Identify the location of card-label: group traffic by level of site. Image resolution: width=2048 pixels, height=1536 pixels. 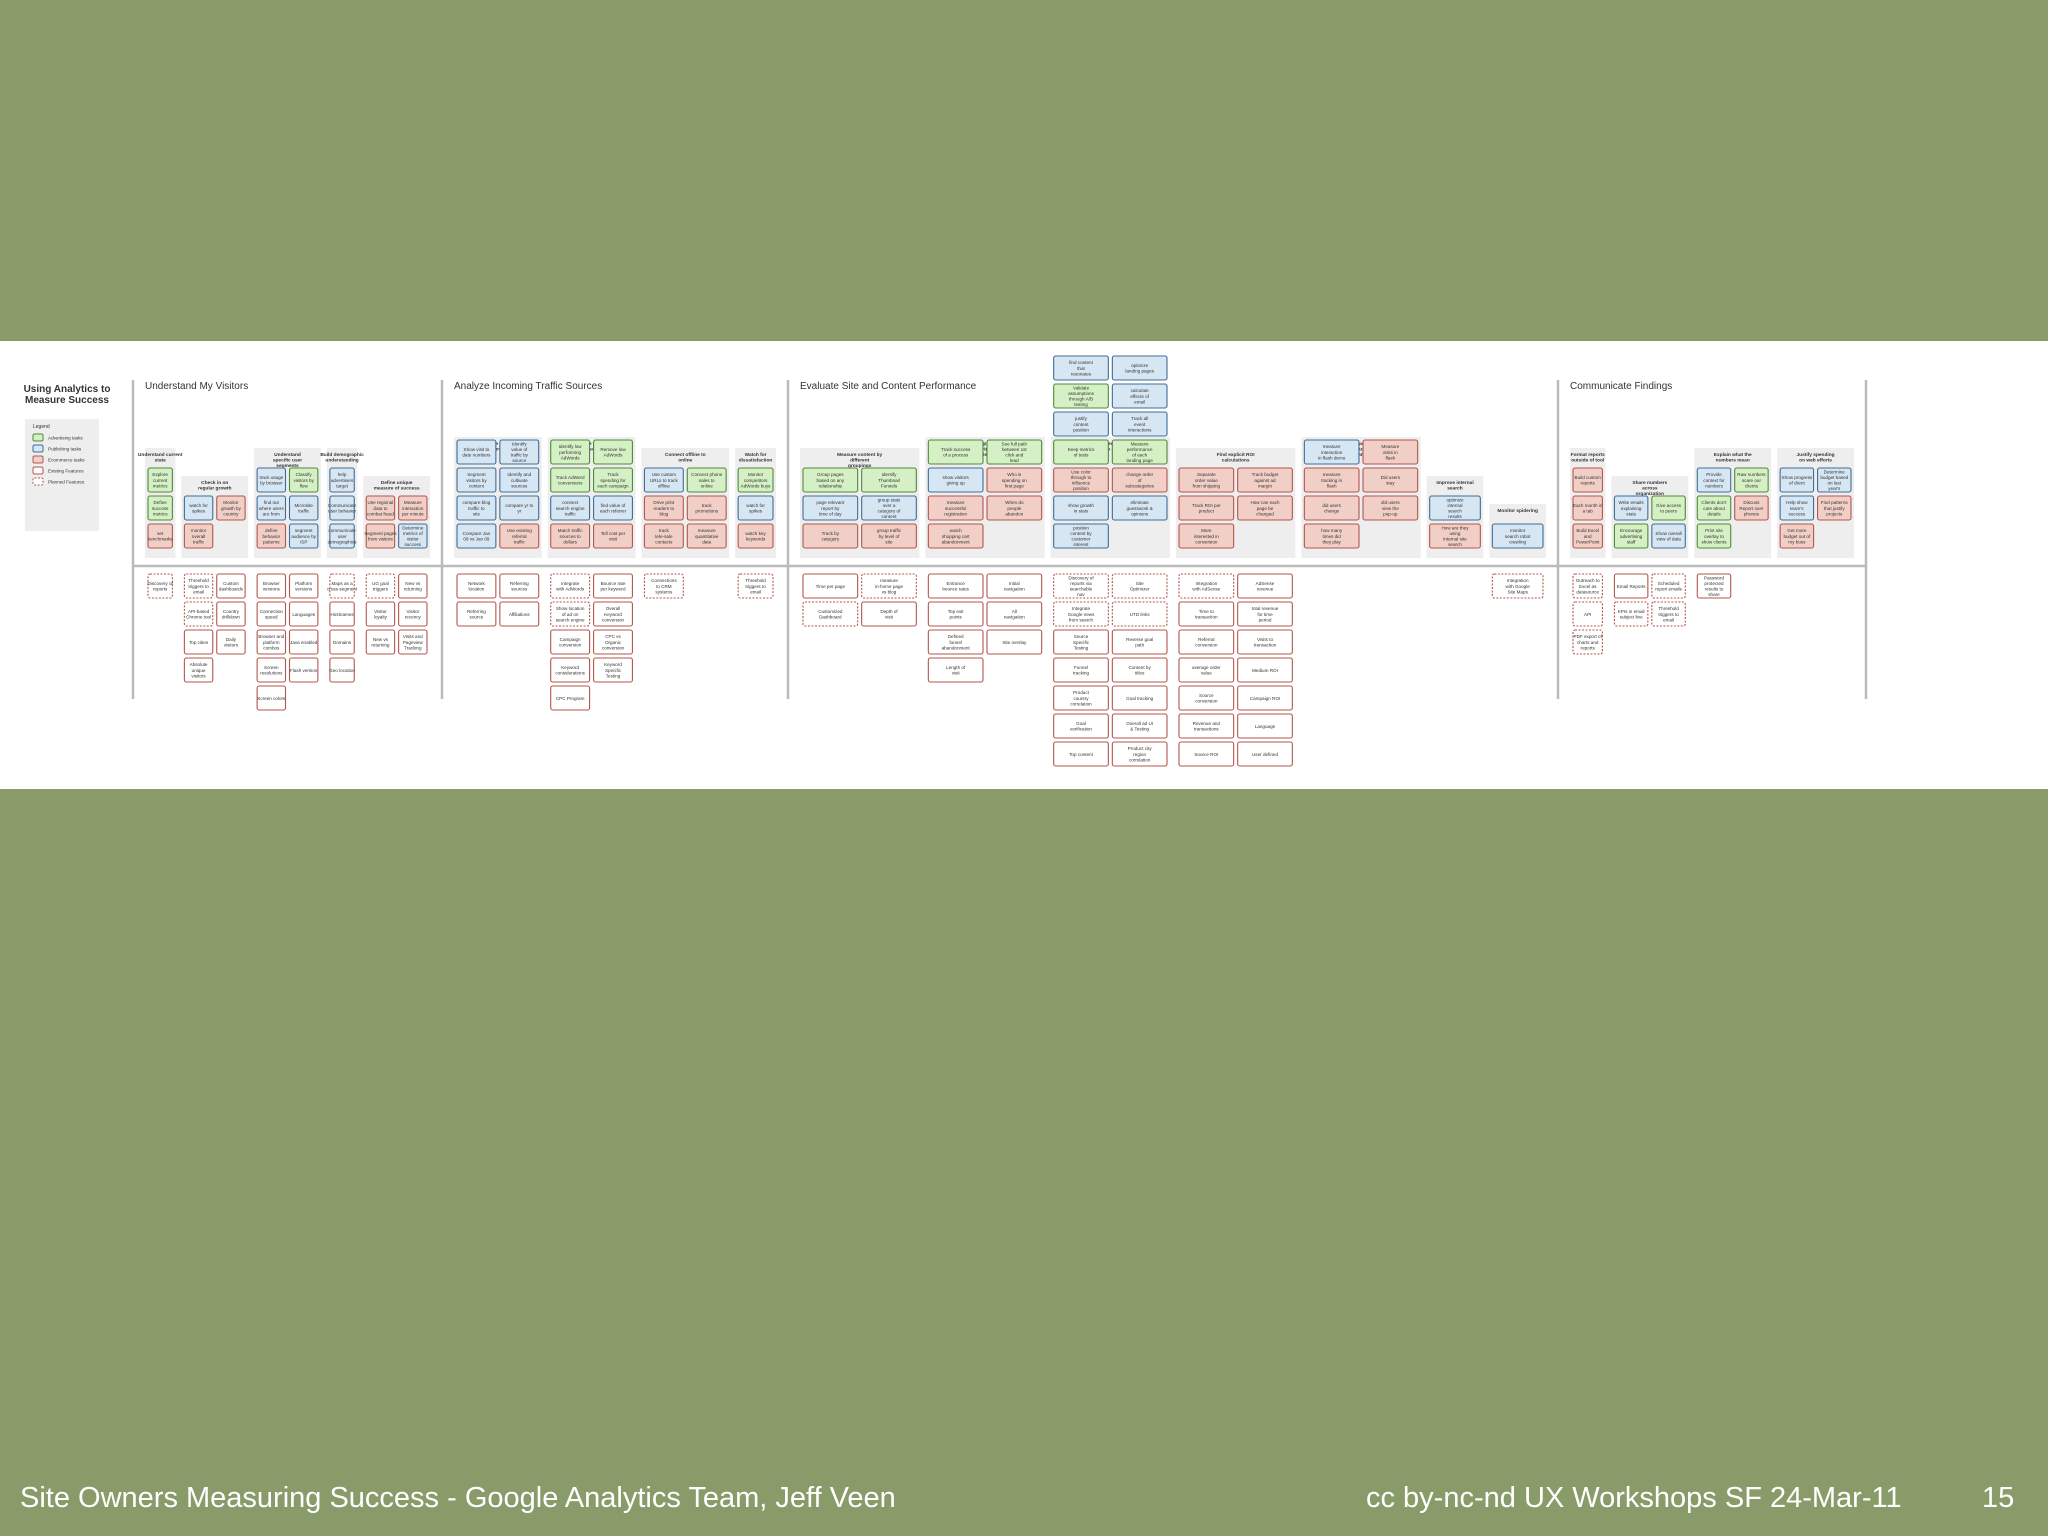
(889, 536).